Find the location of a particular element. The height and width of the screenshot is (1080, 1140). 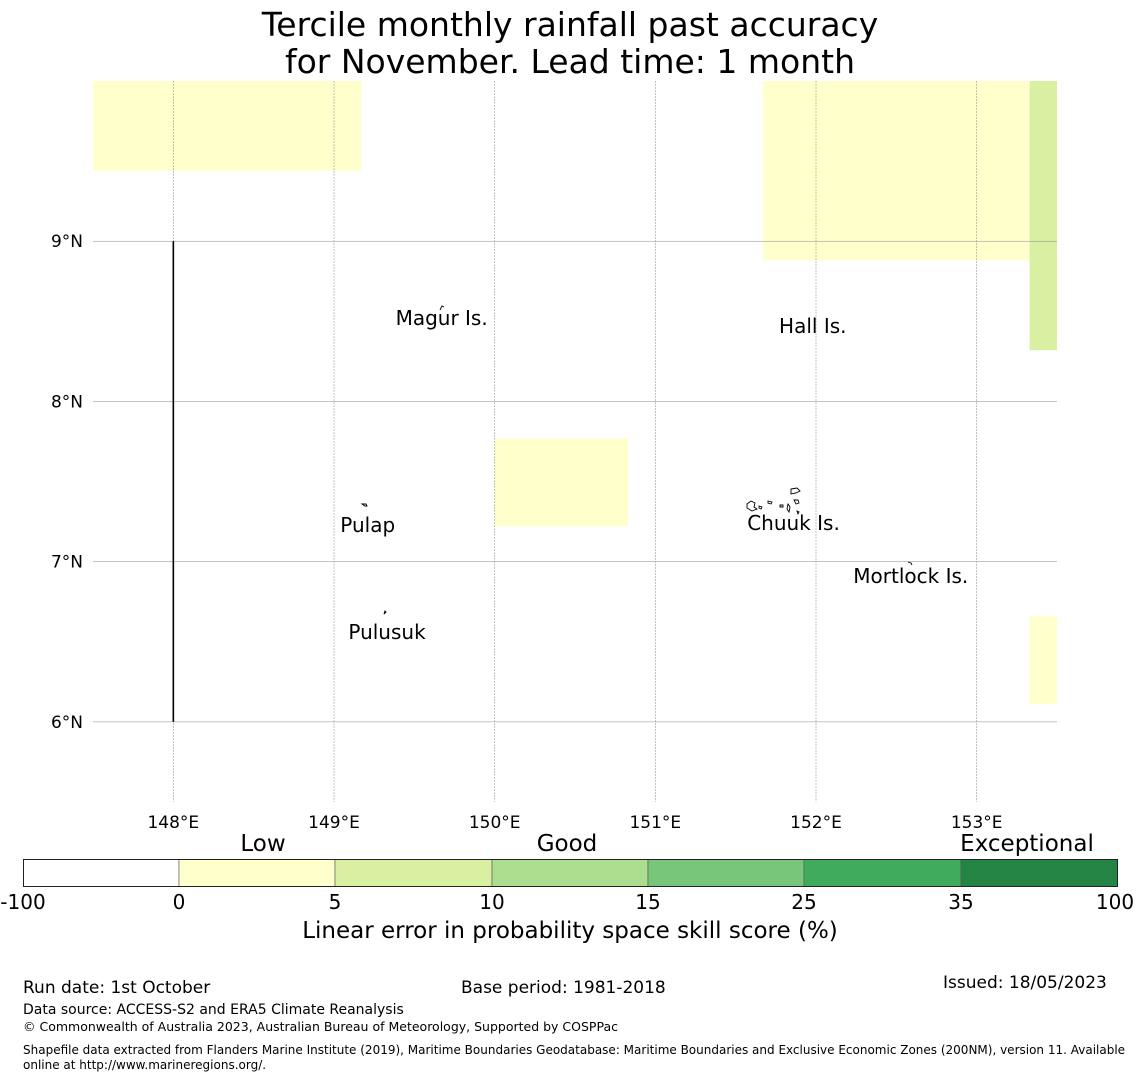

island-label: Magur Is. is located at coordinates (442, 318).